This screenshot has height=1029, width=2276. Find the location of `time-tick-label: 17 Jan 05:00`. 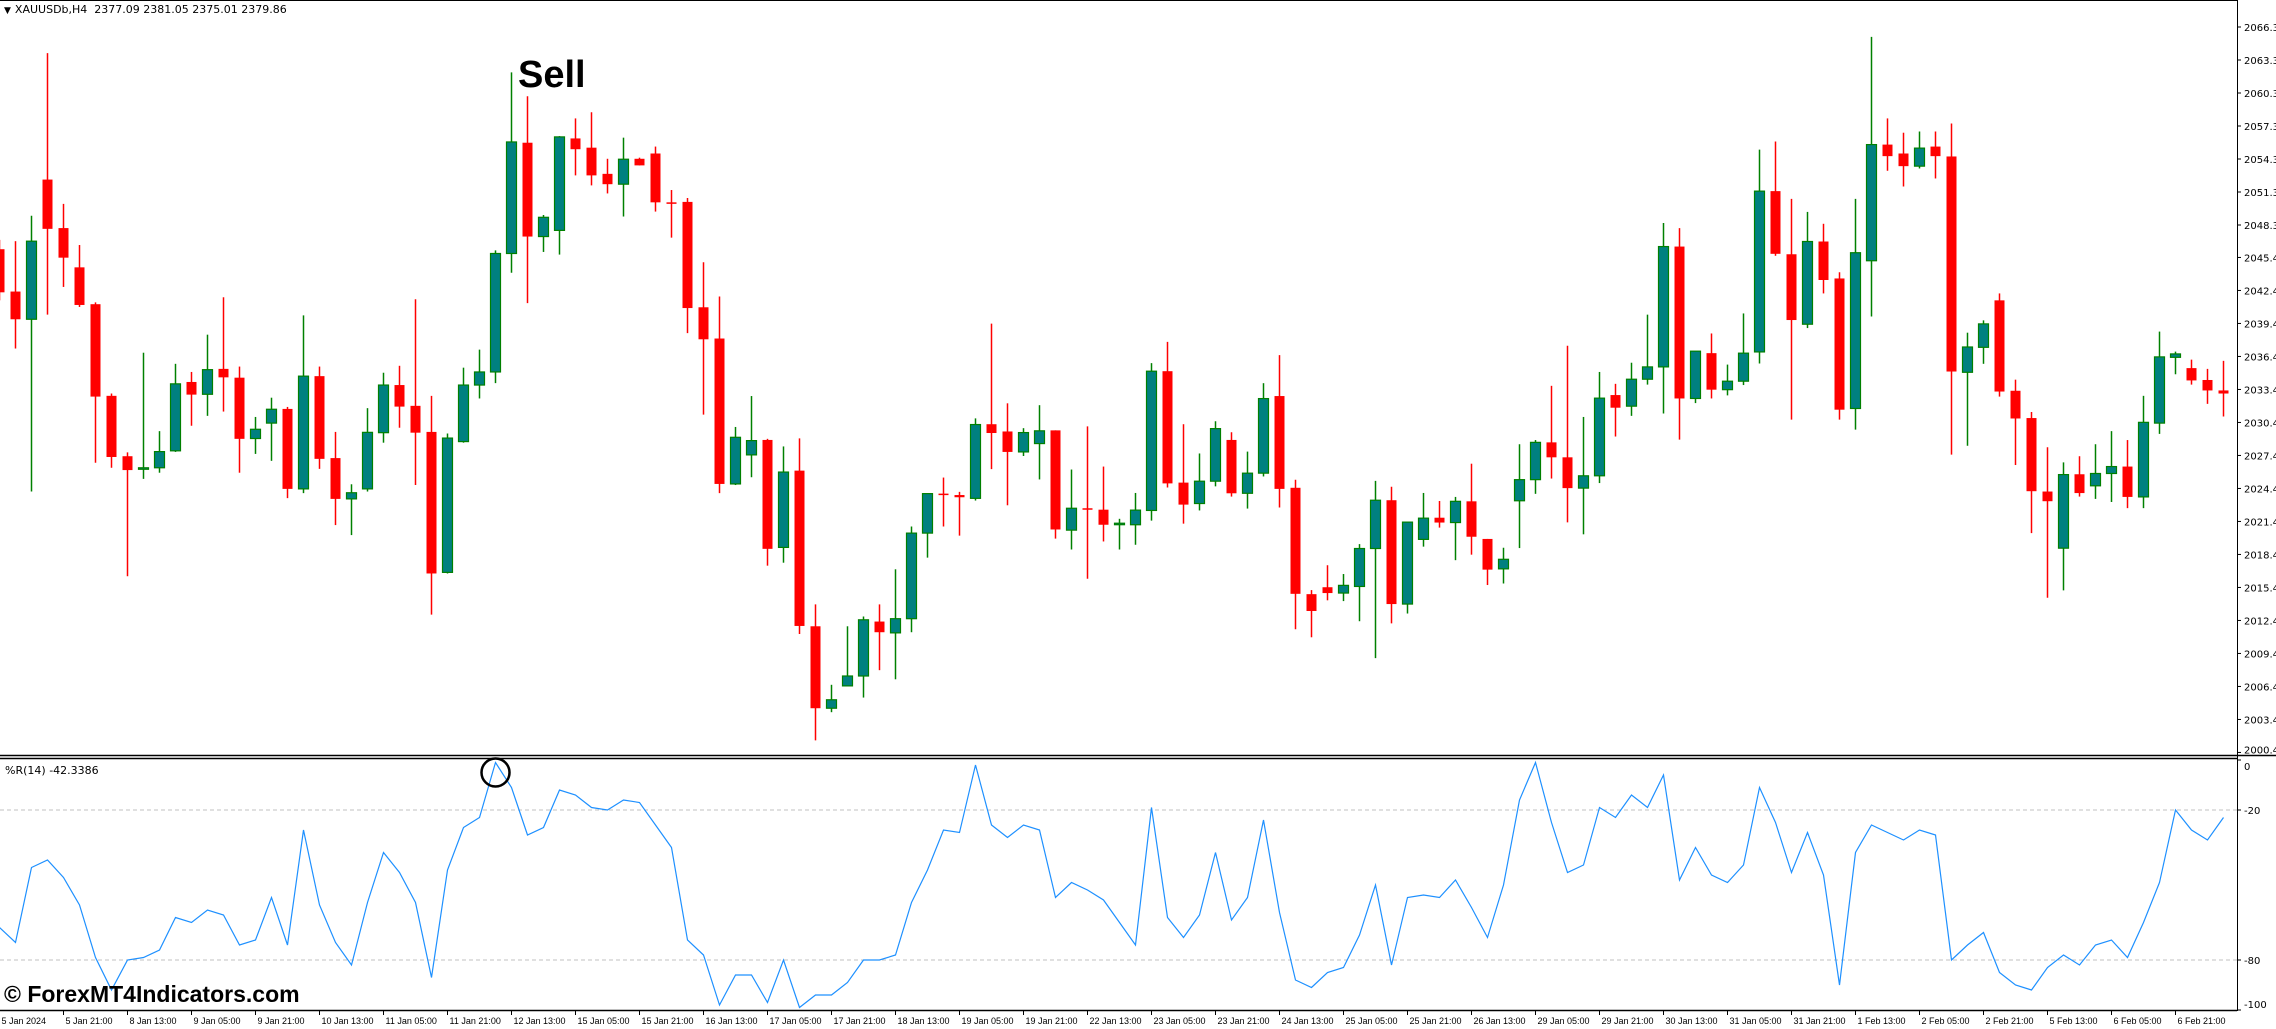

time-tick-label: 17 Jan 05:00 is located at coordinates (796, 1021).